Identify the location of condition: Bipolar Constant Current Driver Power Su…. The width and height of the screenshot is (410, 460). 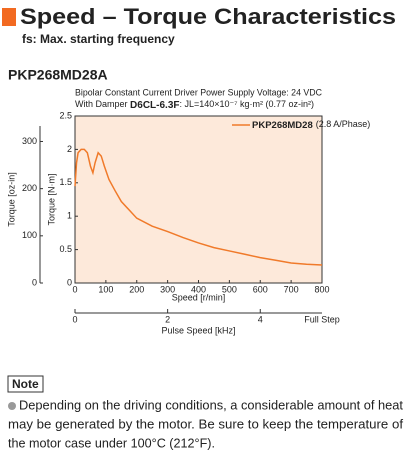
(198, 92).